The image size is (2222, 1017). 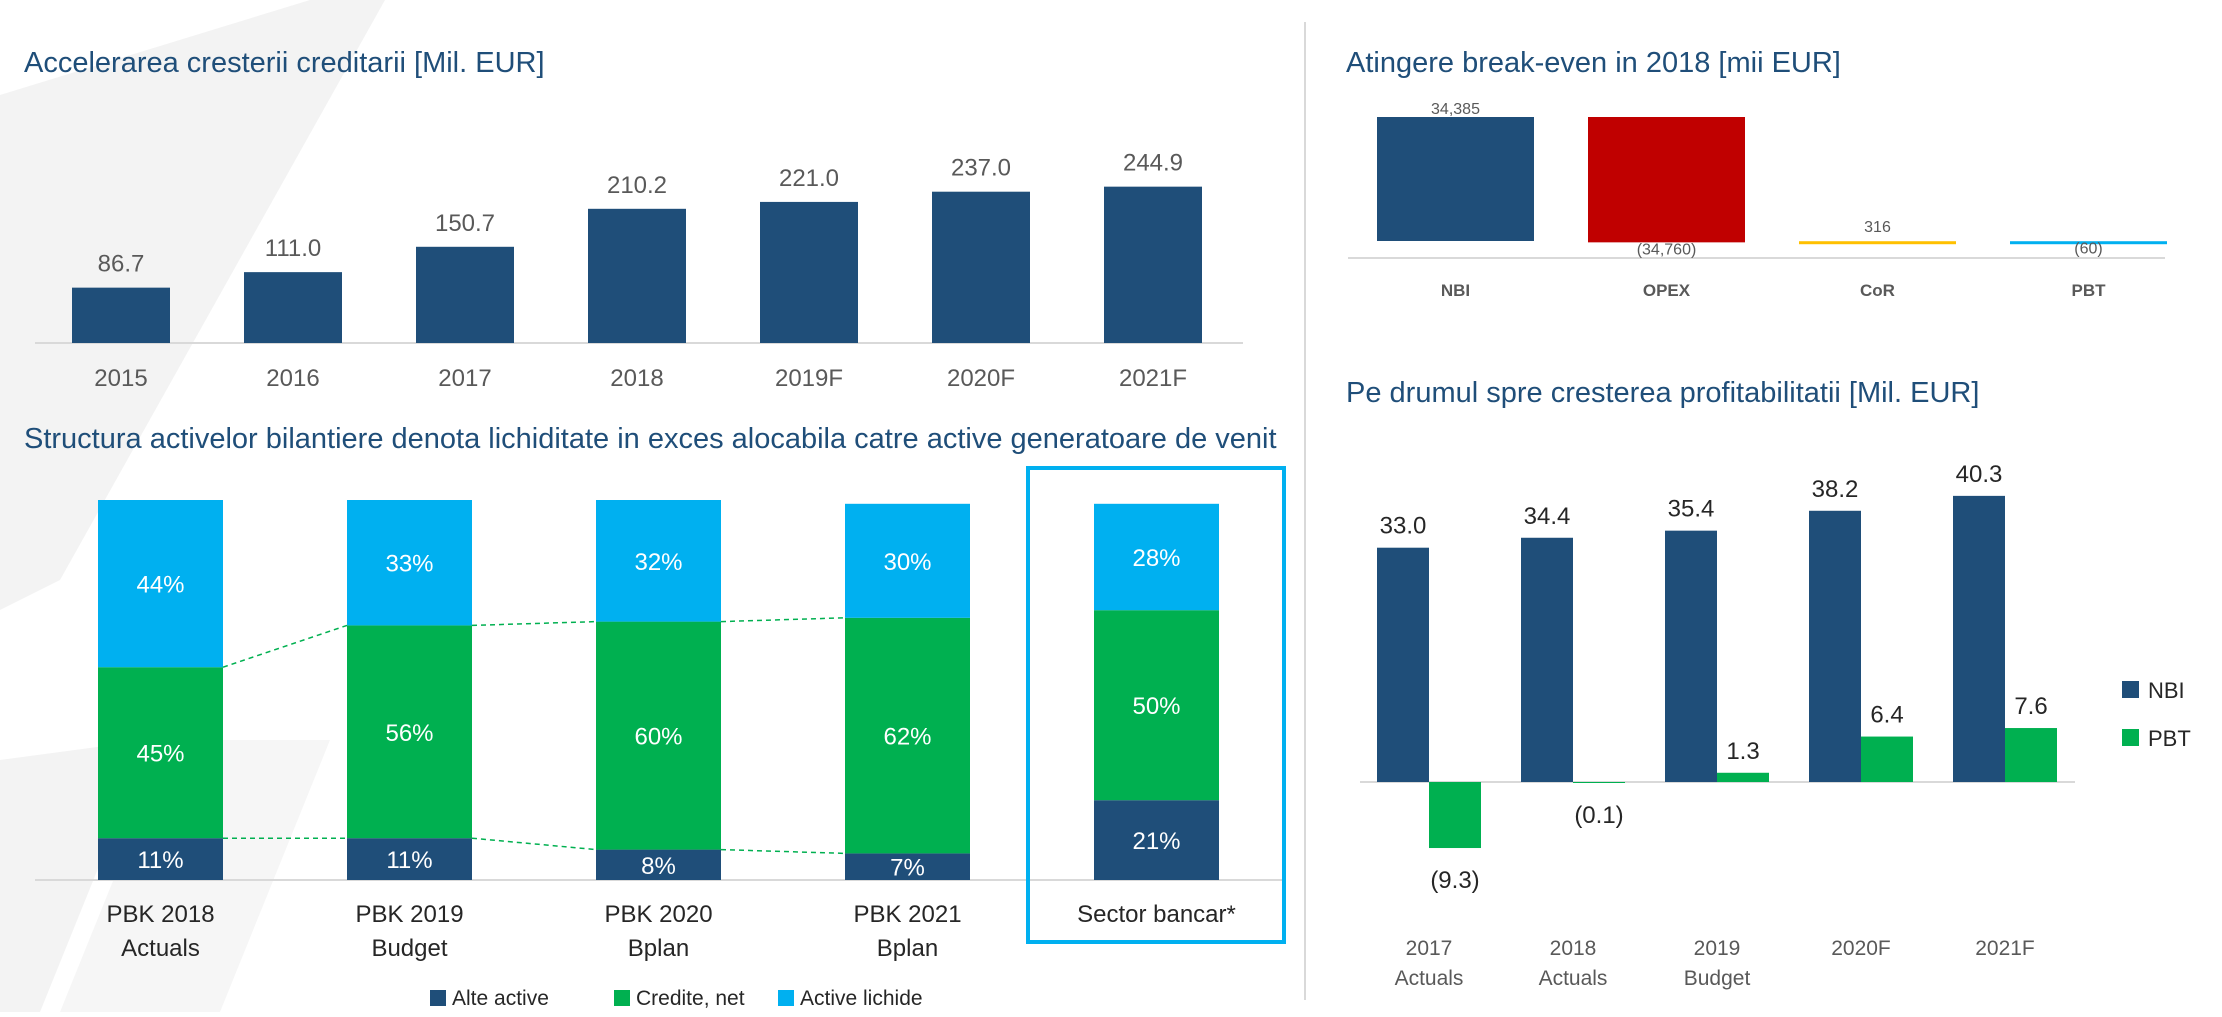 What do you see at coordinates (160, 914) in the screenshot?
I see `structure-category-label: PBK 2018` at bounding box center [160, 914].